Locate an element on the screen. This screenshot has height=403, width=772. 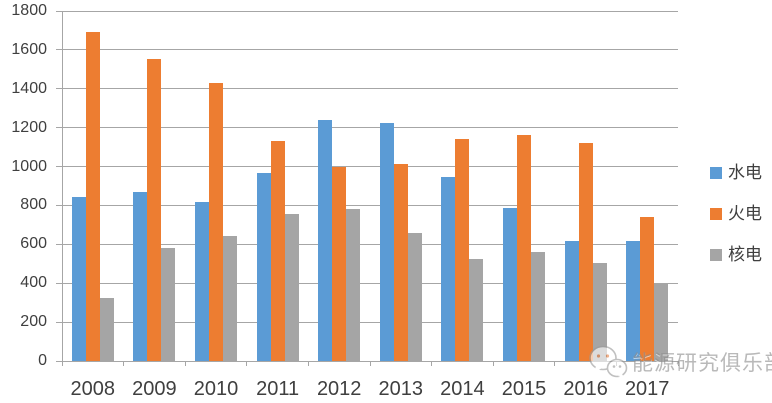
legend-swatch-火电 is located at coordinates (716, 213).